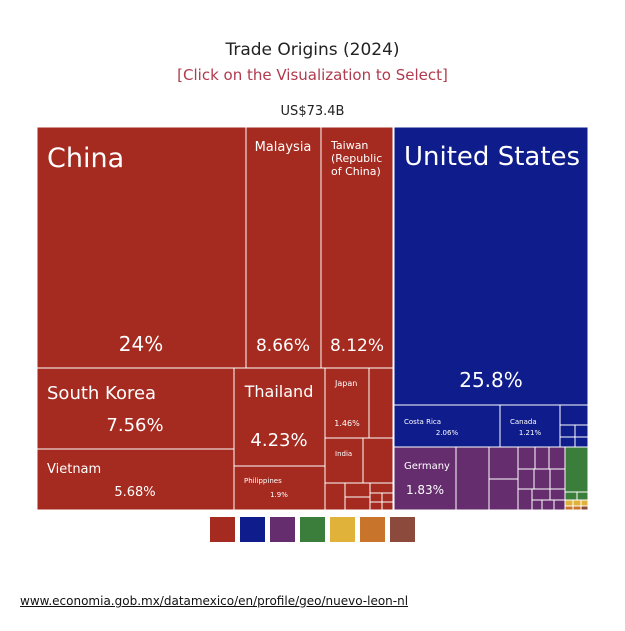  What do you see at coordinates (356, 171) in the screenshot?
I see `tile-label-taiwan-republic-of-china-2: of China)` at bounding box center [356, 171].